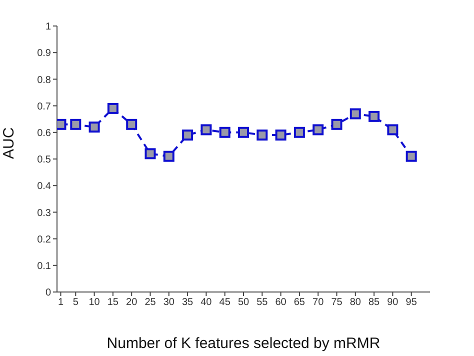  Describe the element at coordinates (150, 302) in the screenshot. I see `x-tick-label: 25` at that location.